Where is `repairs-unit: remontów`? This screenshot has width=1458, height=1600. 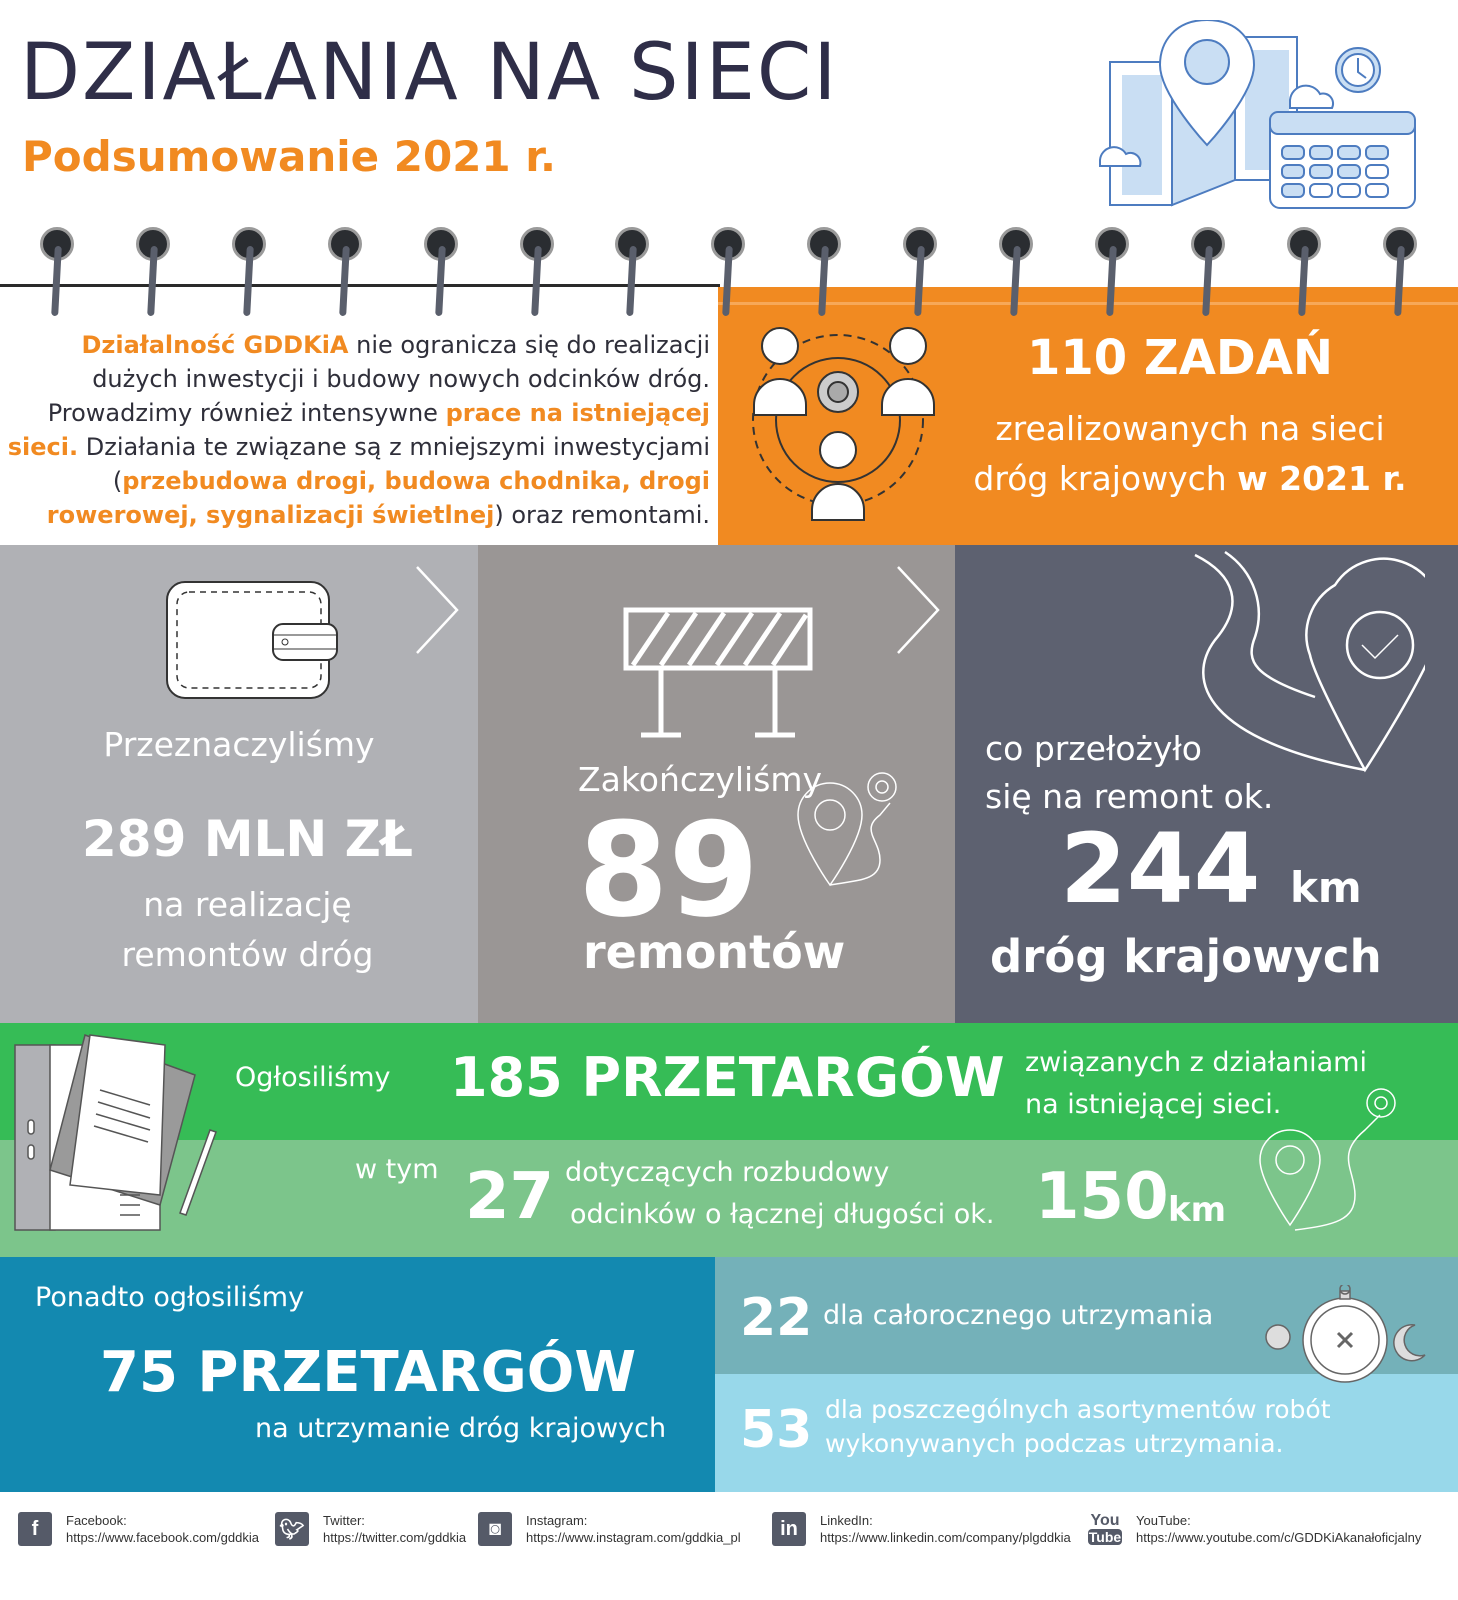
repairs-unit: remontów is located at coordinates (714, 952).